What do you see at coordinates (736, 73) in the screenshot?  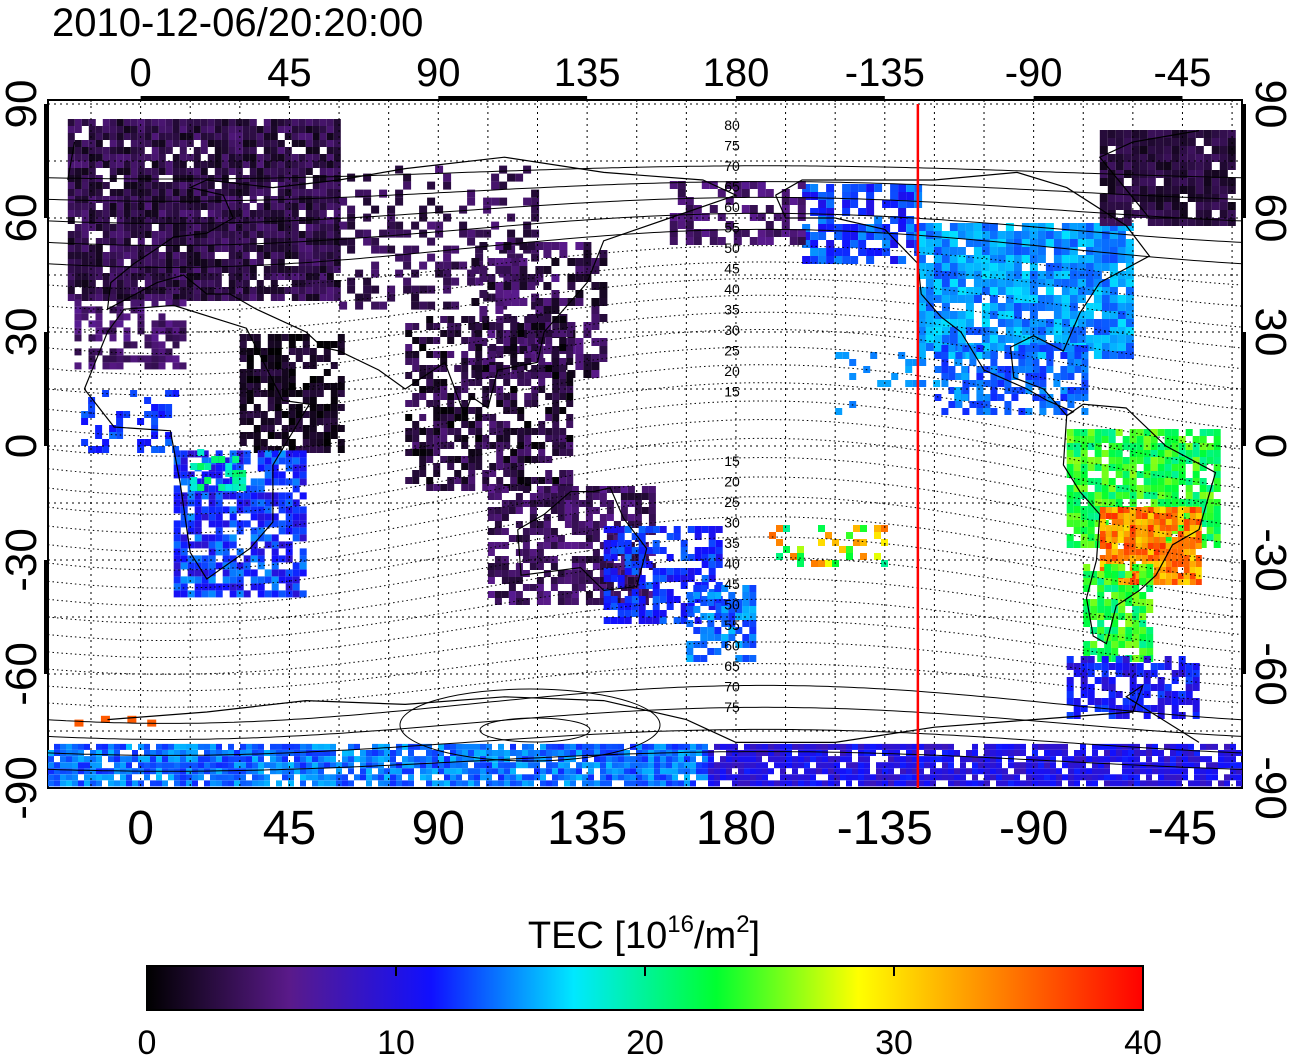 I see `lon-tick-label-top: 180` at bounding box center [736, 73].